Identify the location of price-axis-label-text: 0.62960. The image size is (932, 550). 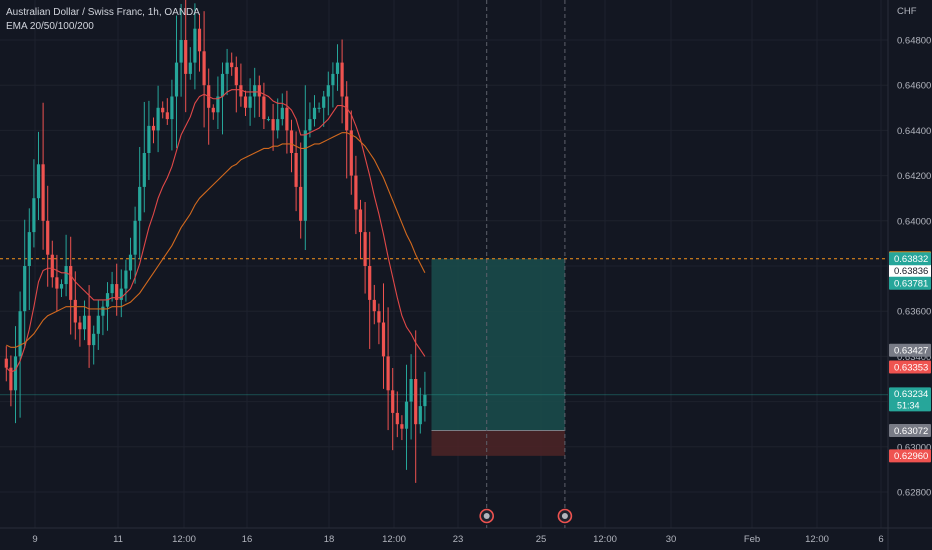
(911, 456).